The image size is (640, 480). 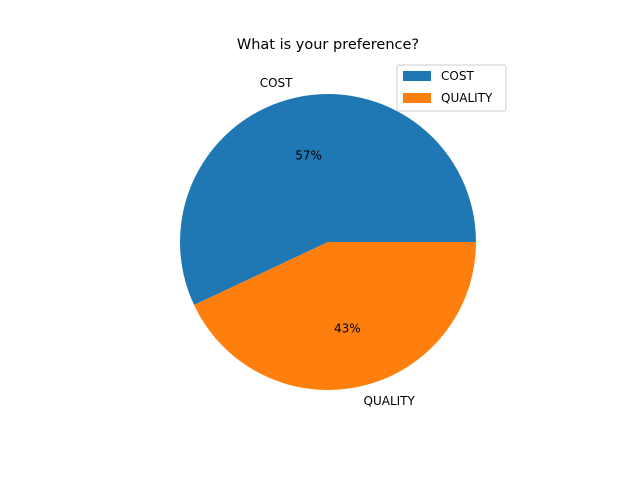 I want to click on legend: COST QUALITY, so click(x=451, y=88).